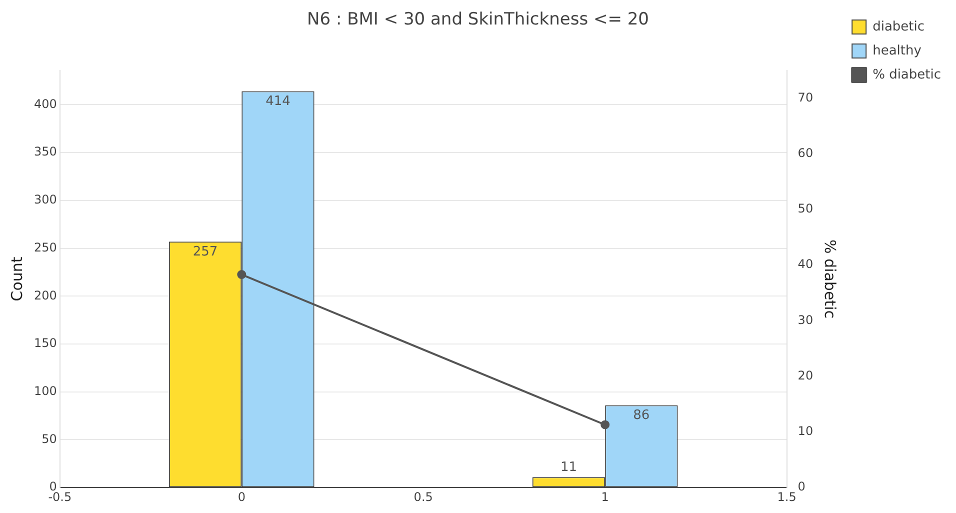 Image resolution: width=956 pixels, height=513 pixels. Describe the element at coordinates (641, 416) in the screenshot. I see `data-label: 86` at that location.